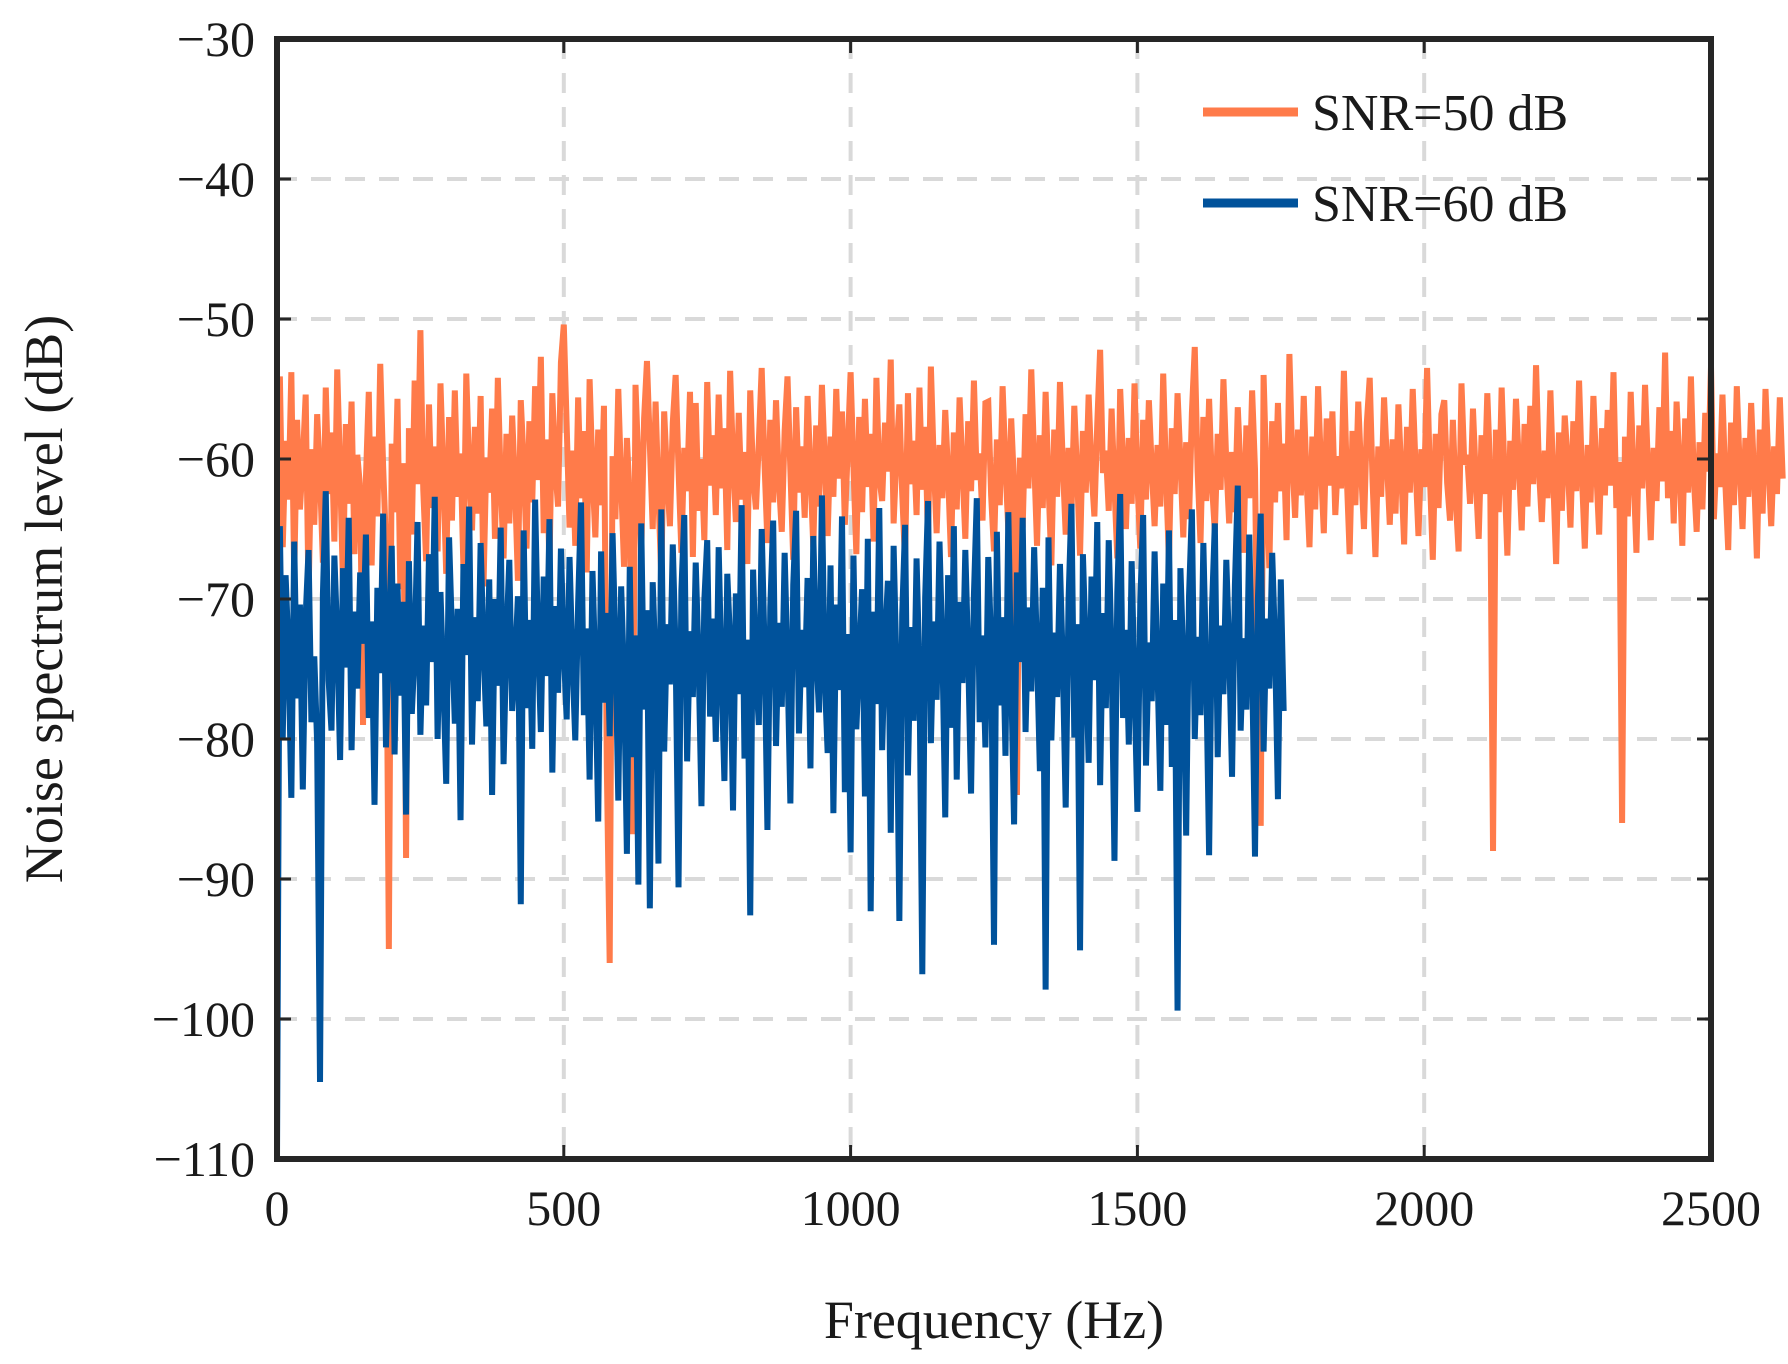  I want to click on y-tick-label: −50, so click(216, 319).